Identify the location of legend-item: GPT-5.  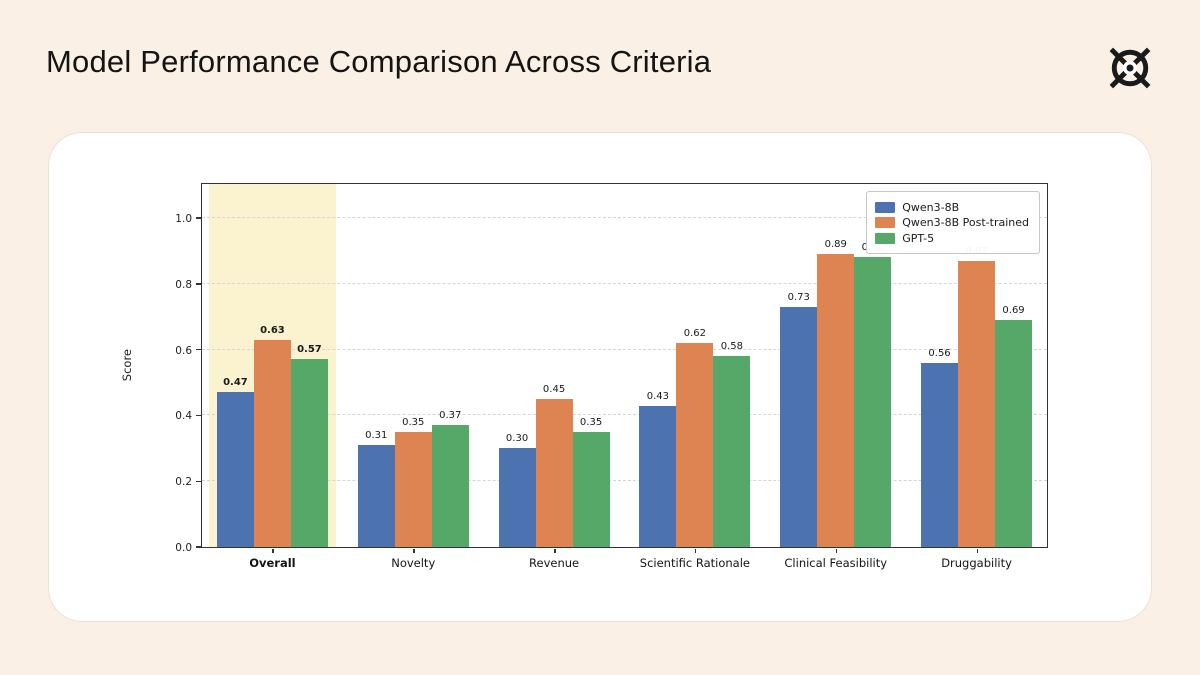
(952, 238).